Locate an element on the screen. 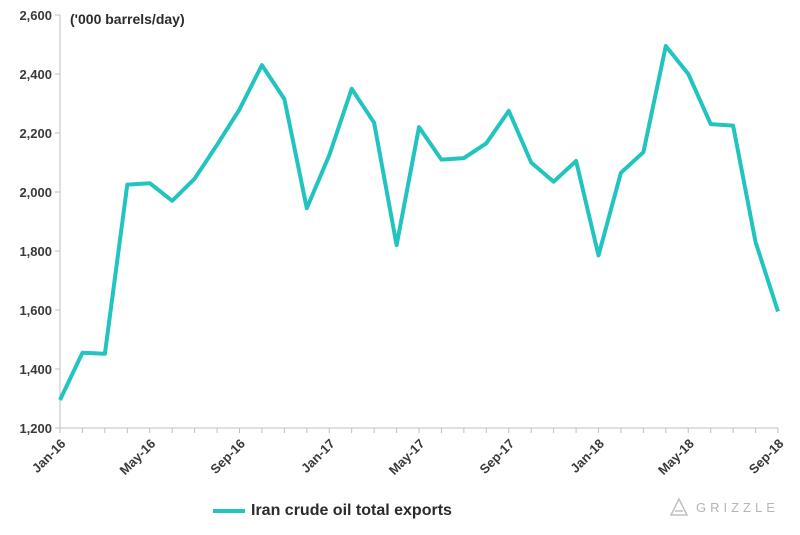  x-tick-label: Jan-18 is located at coordinates (587, 456).